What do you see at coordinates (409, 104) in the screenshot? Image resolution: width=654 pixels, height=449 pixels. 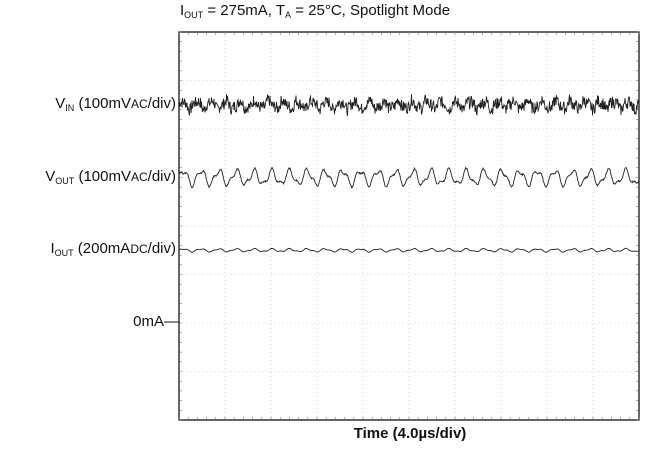 I see `trace-vin` at bounding box center [409, 104].